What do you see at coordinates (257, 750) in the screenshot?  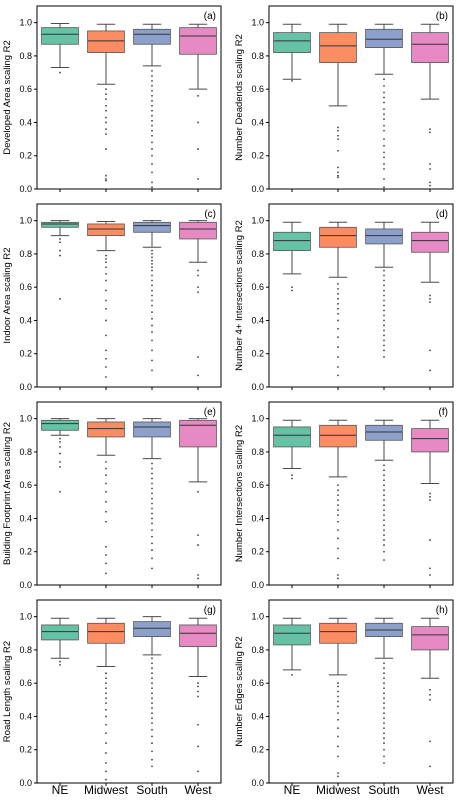 I see `y-tick-label: 0.2` at bounding box center [257, 750].